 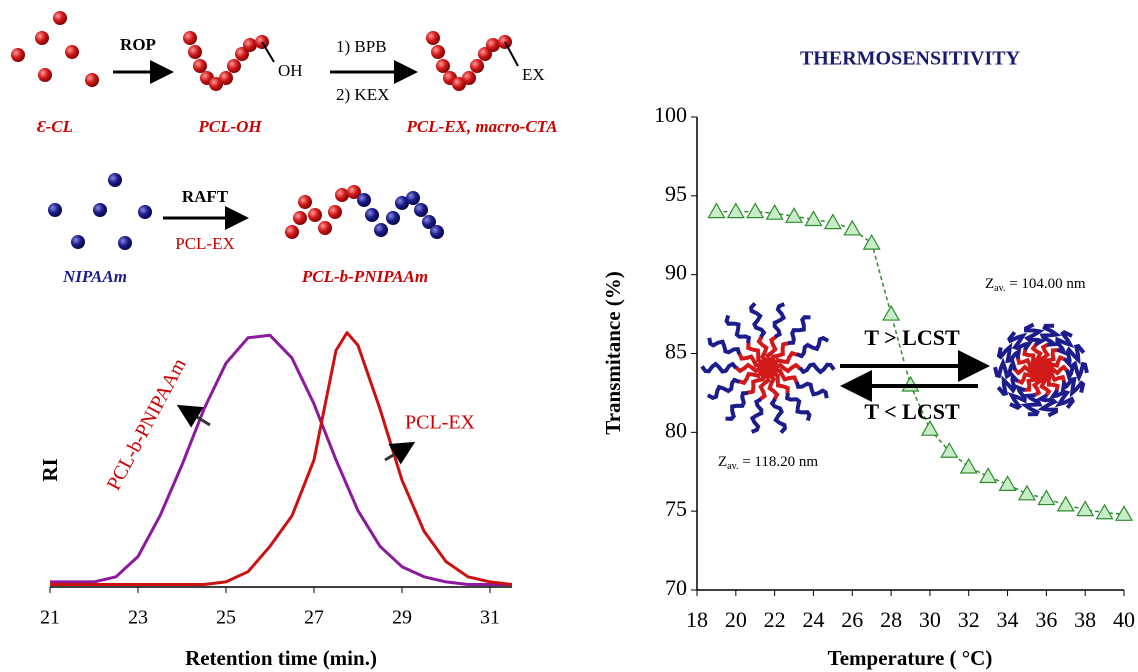 I want to click on annotation: T > LCST, so click(x=912, y=337).